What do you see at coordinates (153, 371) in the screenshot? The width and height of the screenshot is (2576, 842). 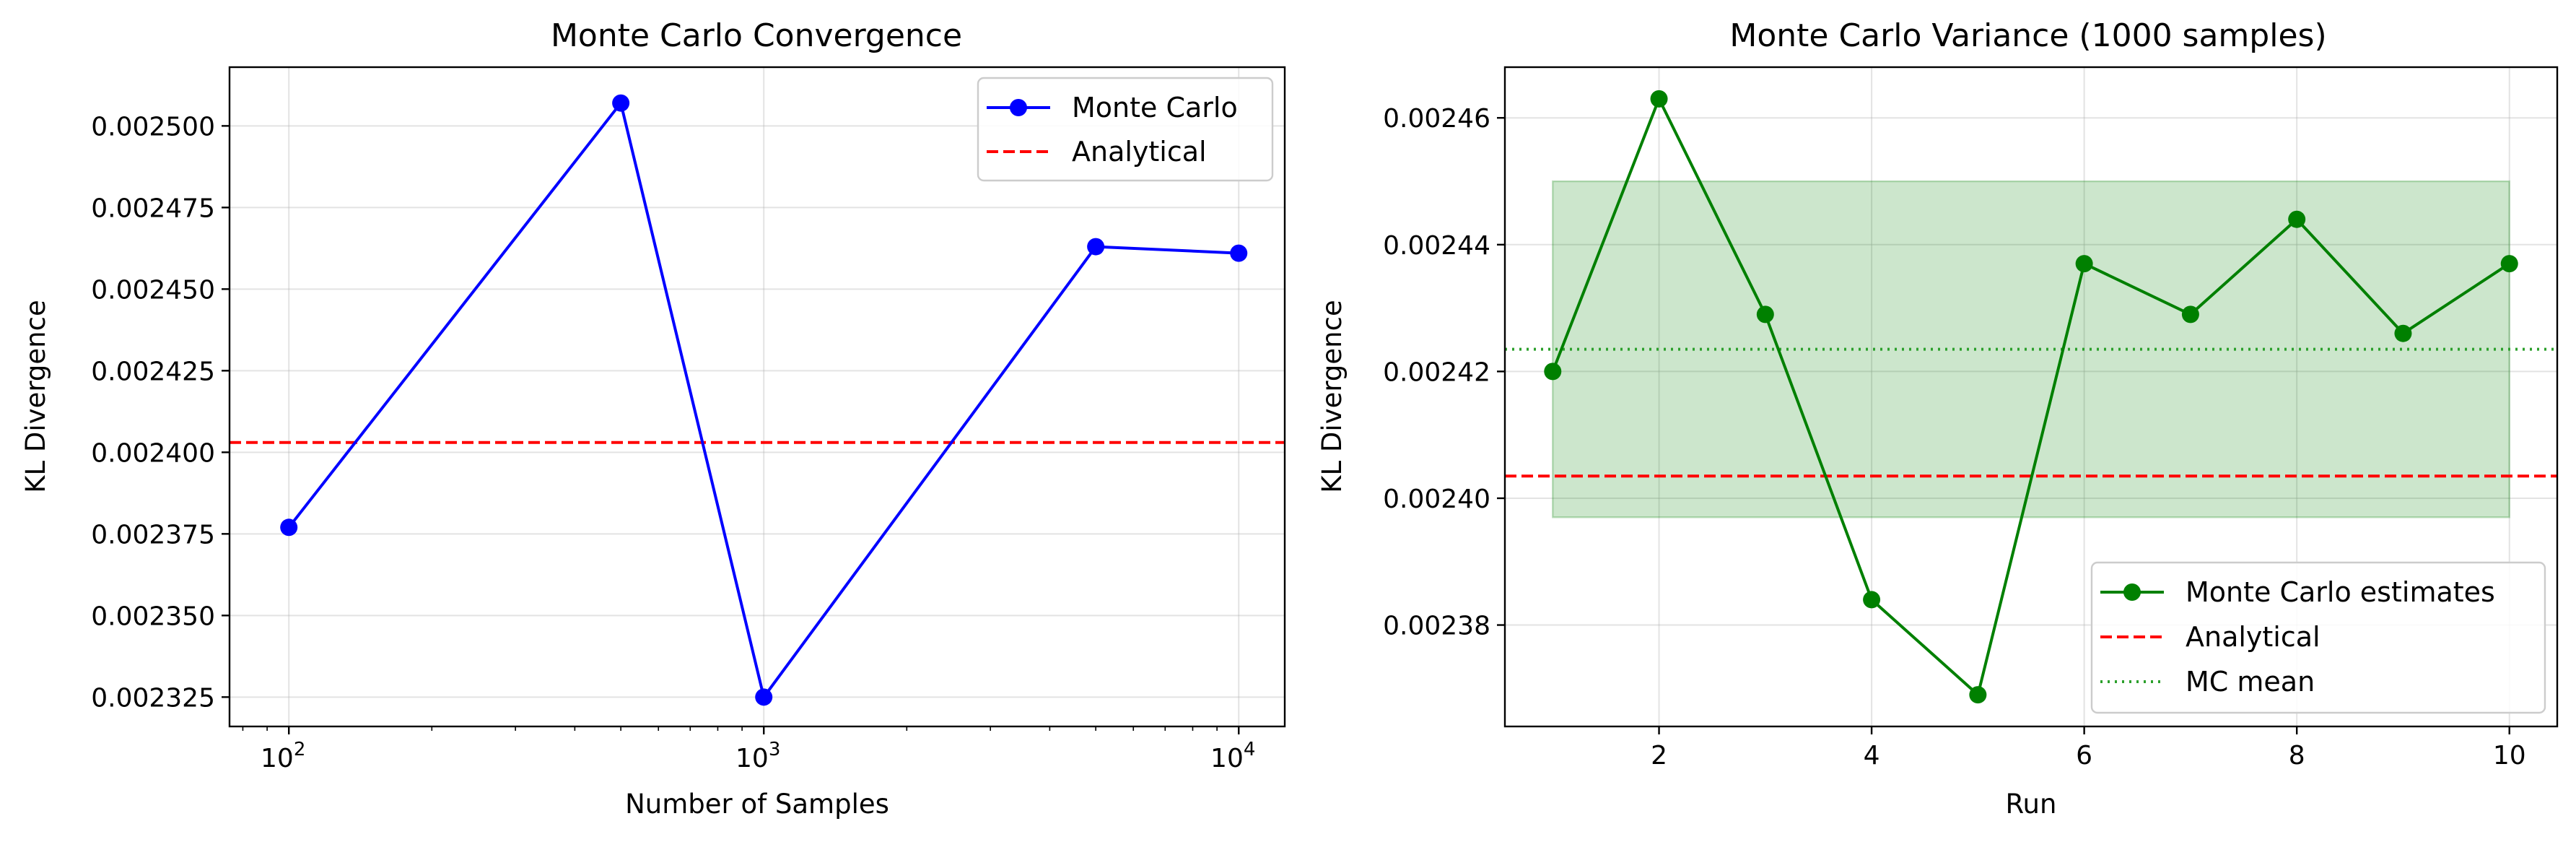 I see `y-tick-label: 0.002425` at bounding box center [153, 371].